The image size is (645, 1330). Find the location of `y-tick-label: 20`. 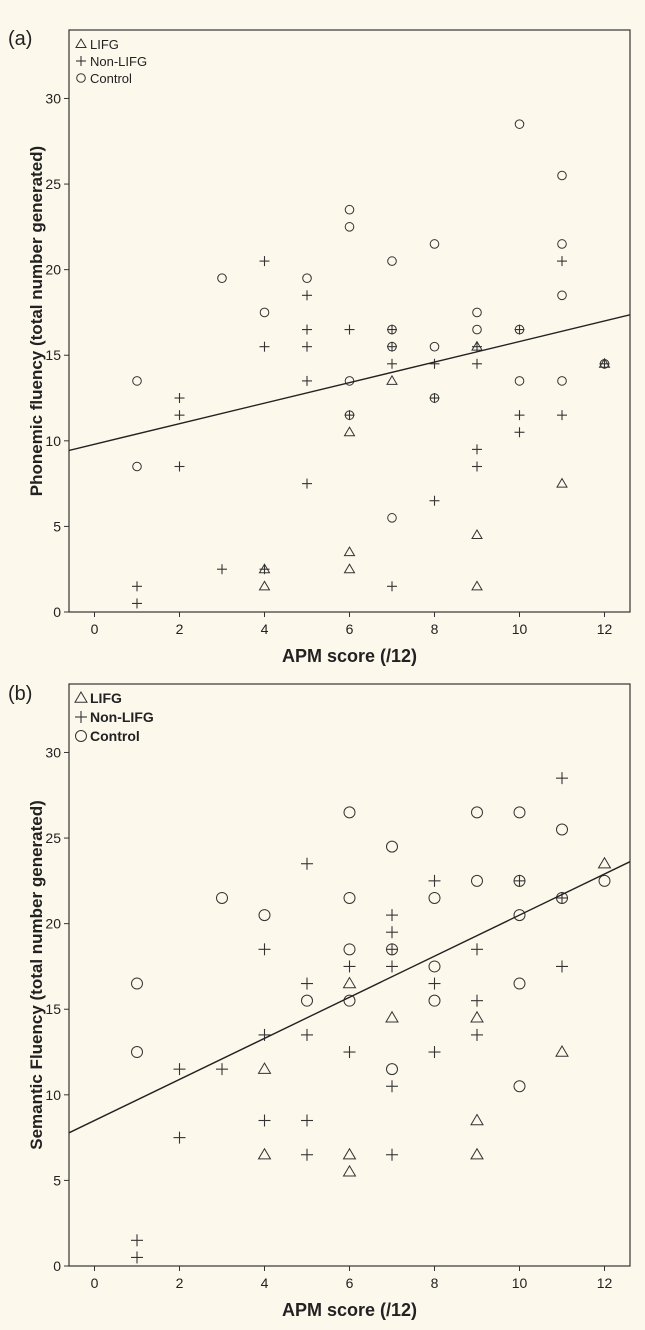

y-tick-label: 20 is located at coordinates (53, 924).